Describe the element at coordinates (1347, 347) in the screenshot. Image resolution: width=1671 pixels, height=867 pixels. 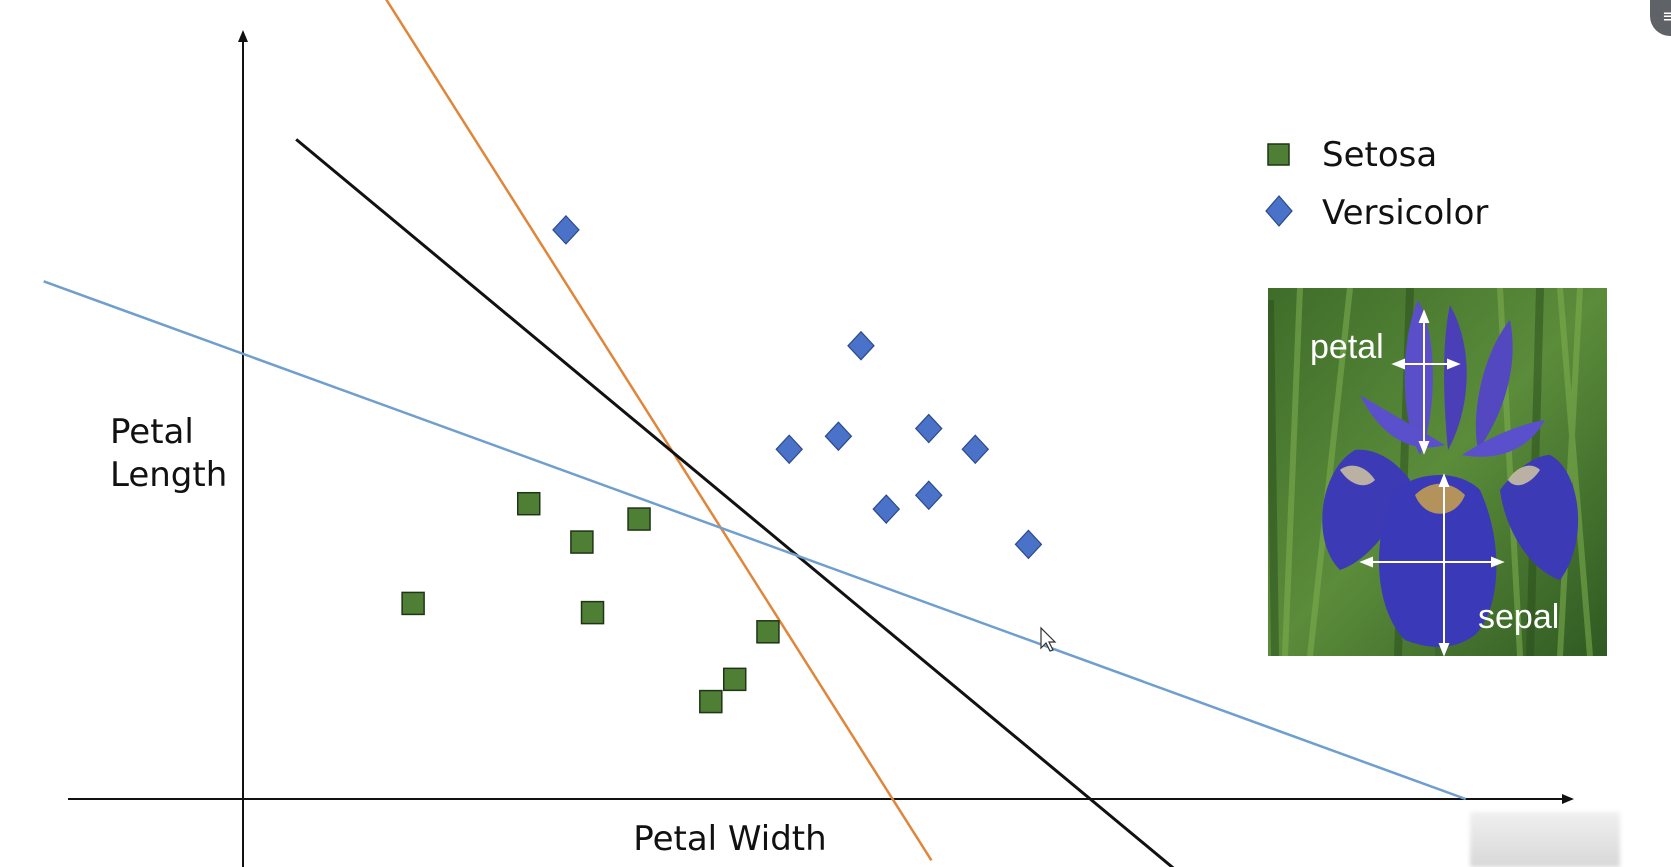
I see `petal-label: petal` at that location.